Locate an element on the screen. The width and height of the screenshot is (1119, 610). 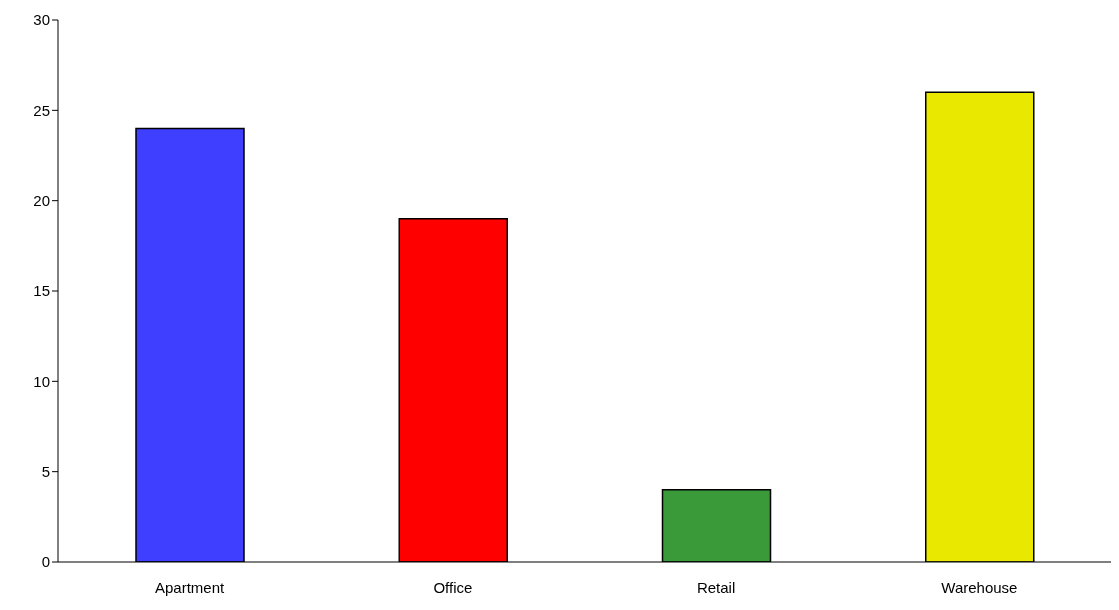
y-tick-label: 5 is located at coordinates (45, 471).